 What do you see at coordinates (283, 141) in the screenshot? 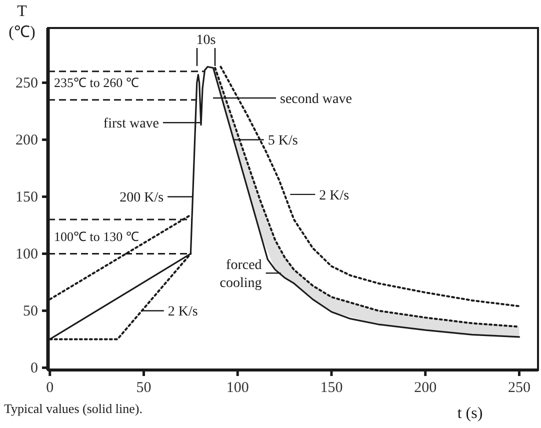
I see `annotation: 5 K/s` at bounding box center [283, 141].